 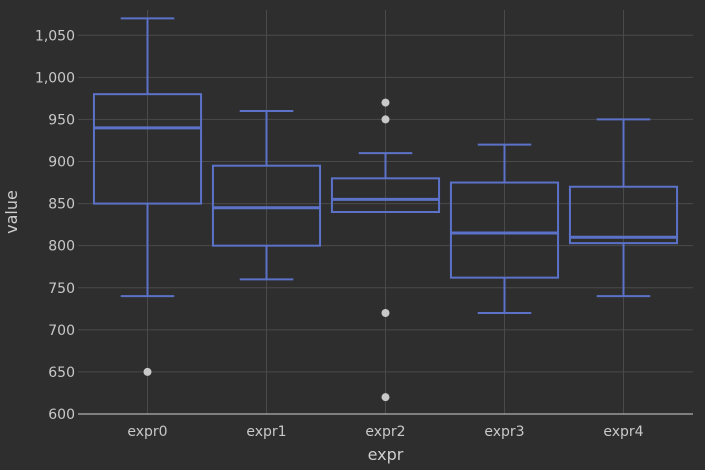 I want to click on box-expr1, so click(x=266, y=195).